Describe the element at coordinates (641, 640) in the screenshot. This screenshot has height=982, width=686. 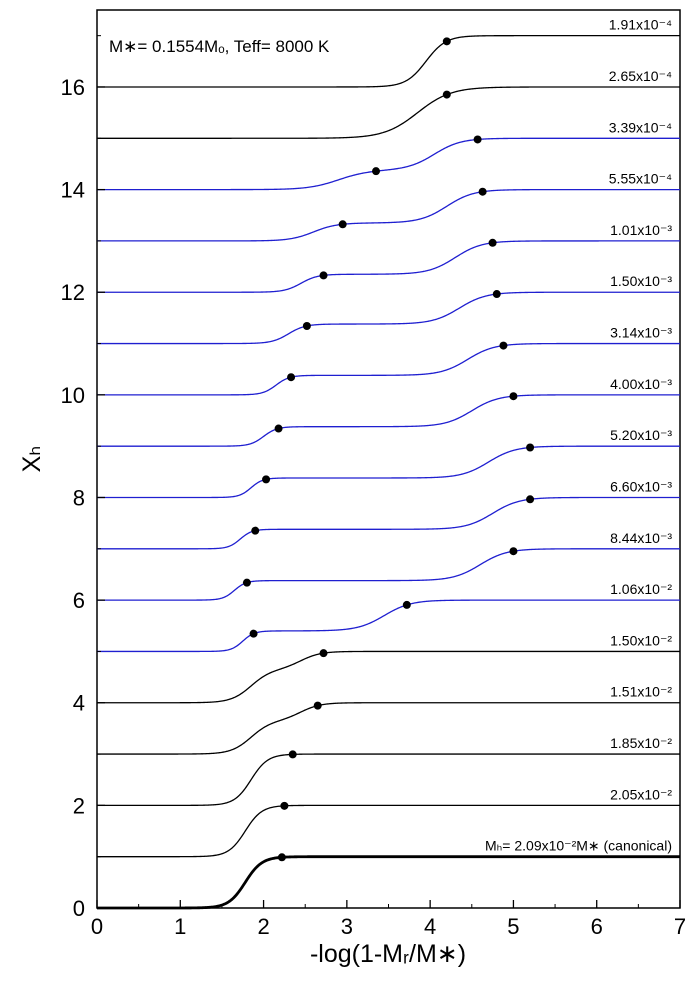
I see `curve-label-12: 1.50x10⁻²` at that location.